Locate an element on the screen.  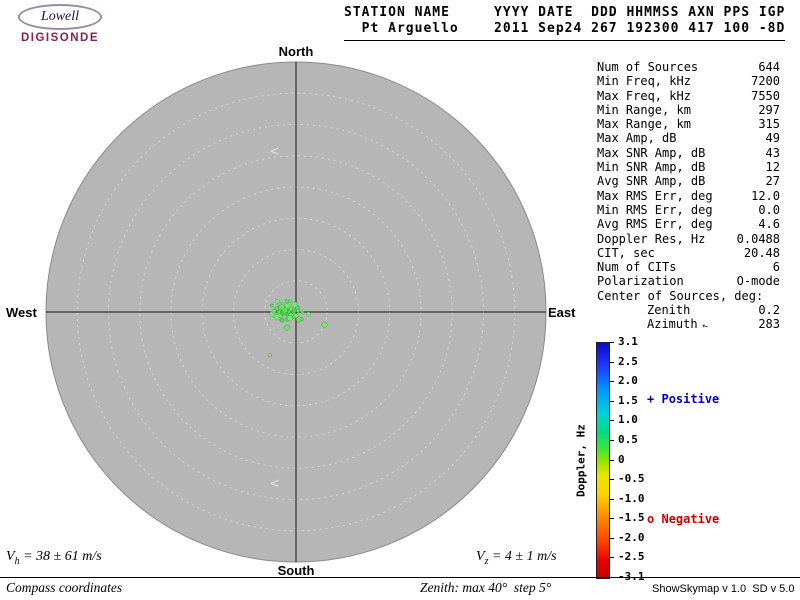
param-label: Max SNR Amp, dB is located at coordinates (651, 152).